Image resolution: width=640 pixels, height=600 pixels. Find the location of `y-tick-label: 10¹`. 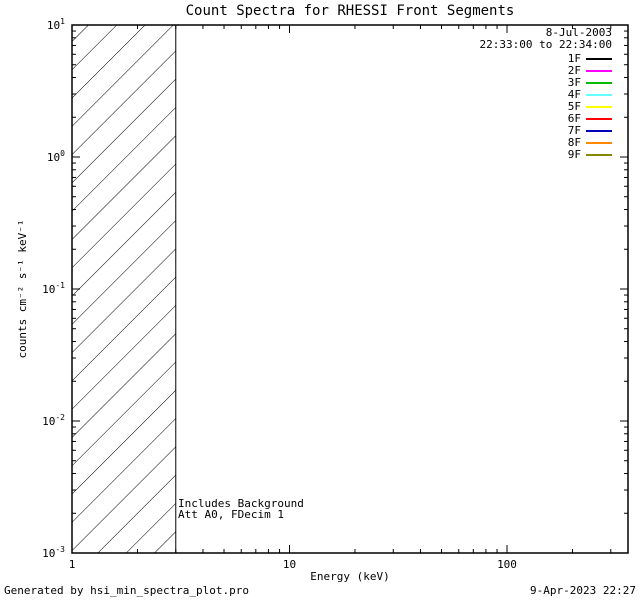

y-tick-label: 10¹ is located at coordinates (56, 24).